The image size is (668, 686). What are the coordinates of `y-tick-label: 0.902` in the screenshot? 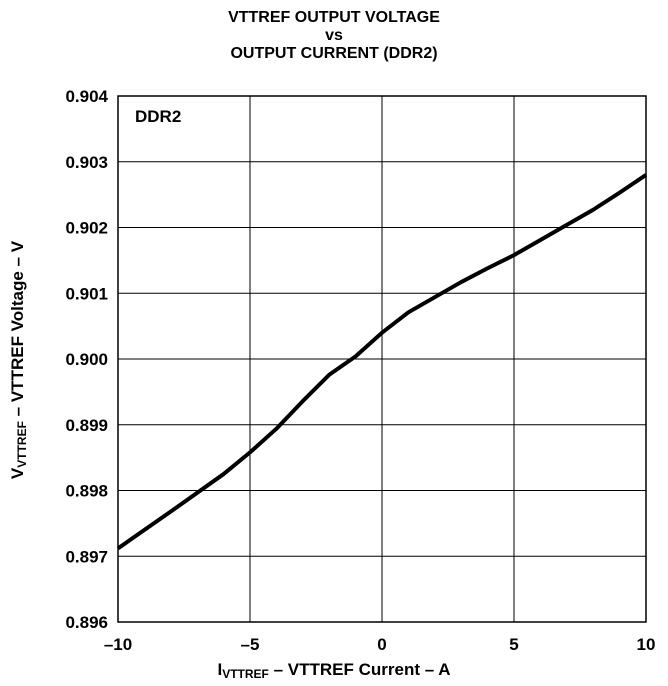 It's located at (86, 228).